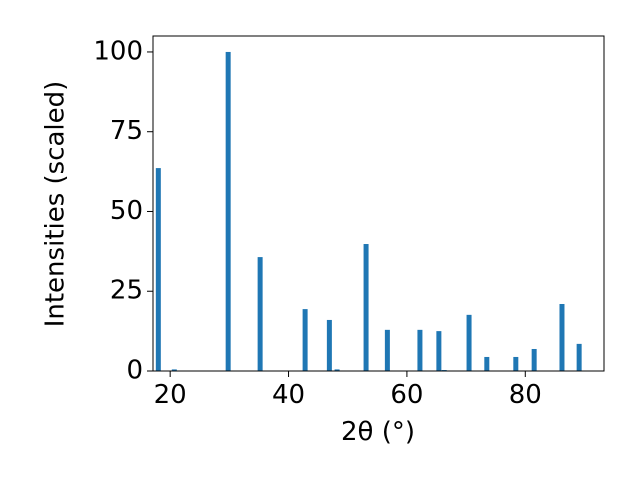 Image resolution: width=640 pixels, height=480 pixels. What do you see at coordinates (126, 211) in the screenshot?
I see `y-tick-label: 50` at bounding box center [126, 211].